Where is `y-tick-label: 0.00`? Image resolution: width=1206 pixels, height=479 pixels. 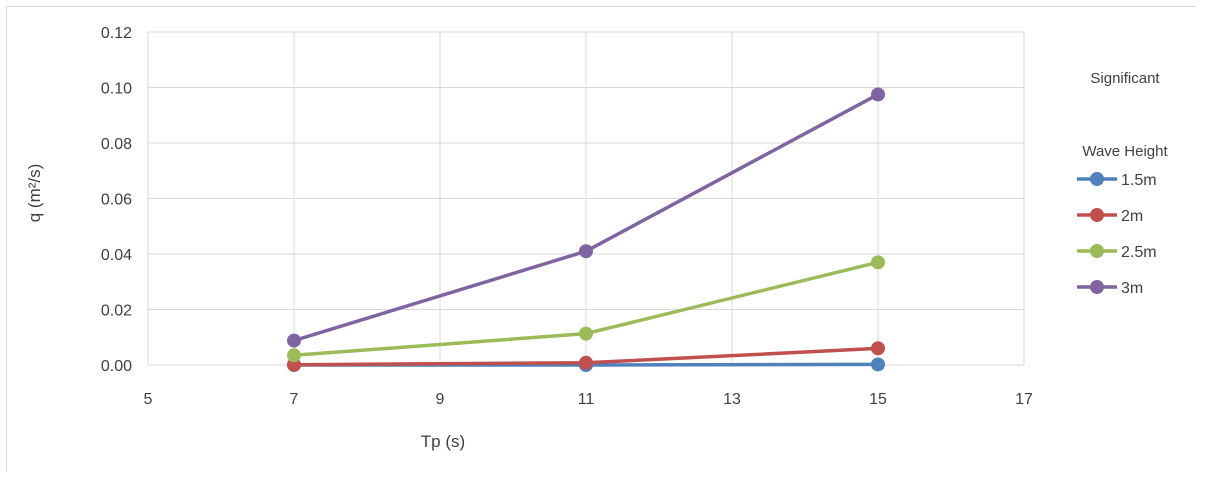 y-tick-label: 0.00 is located at coordinates (116, 366).